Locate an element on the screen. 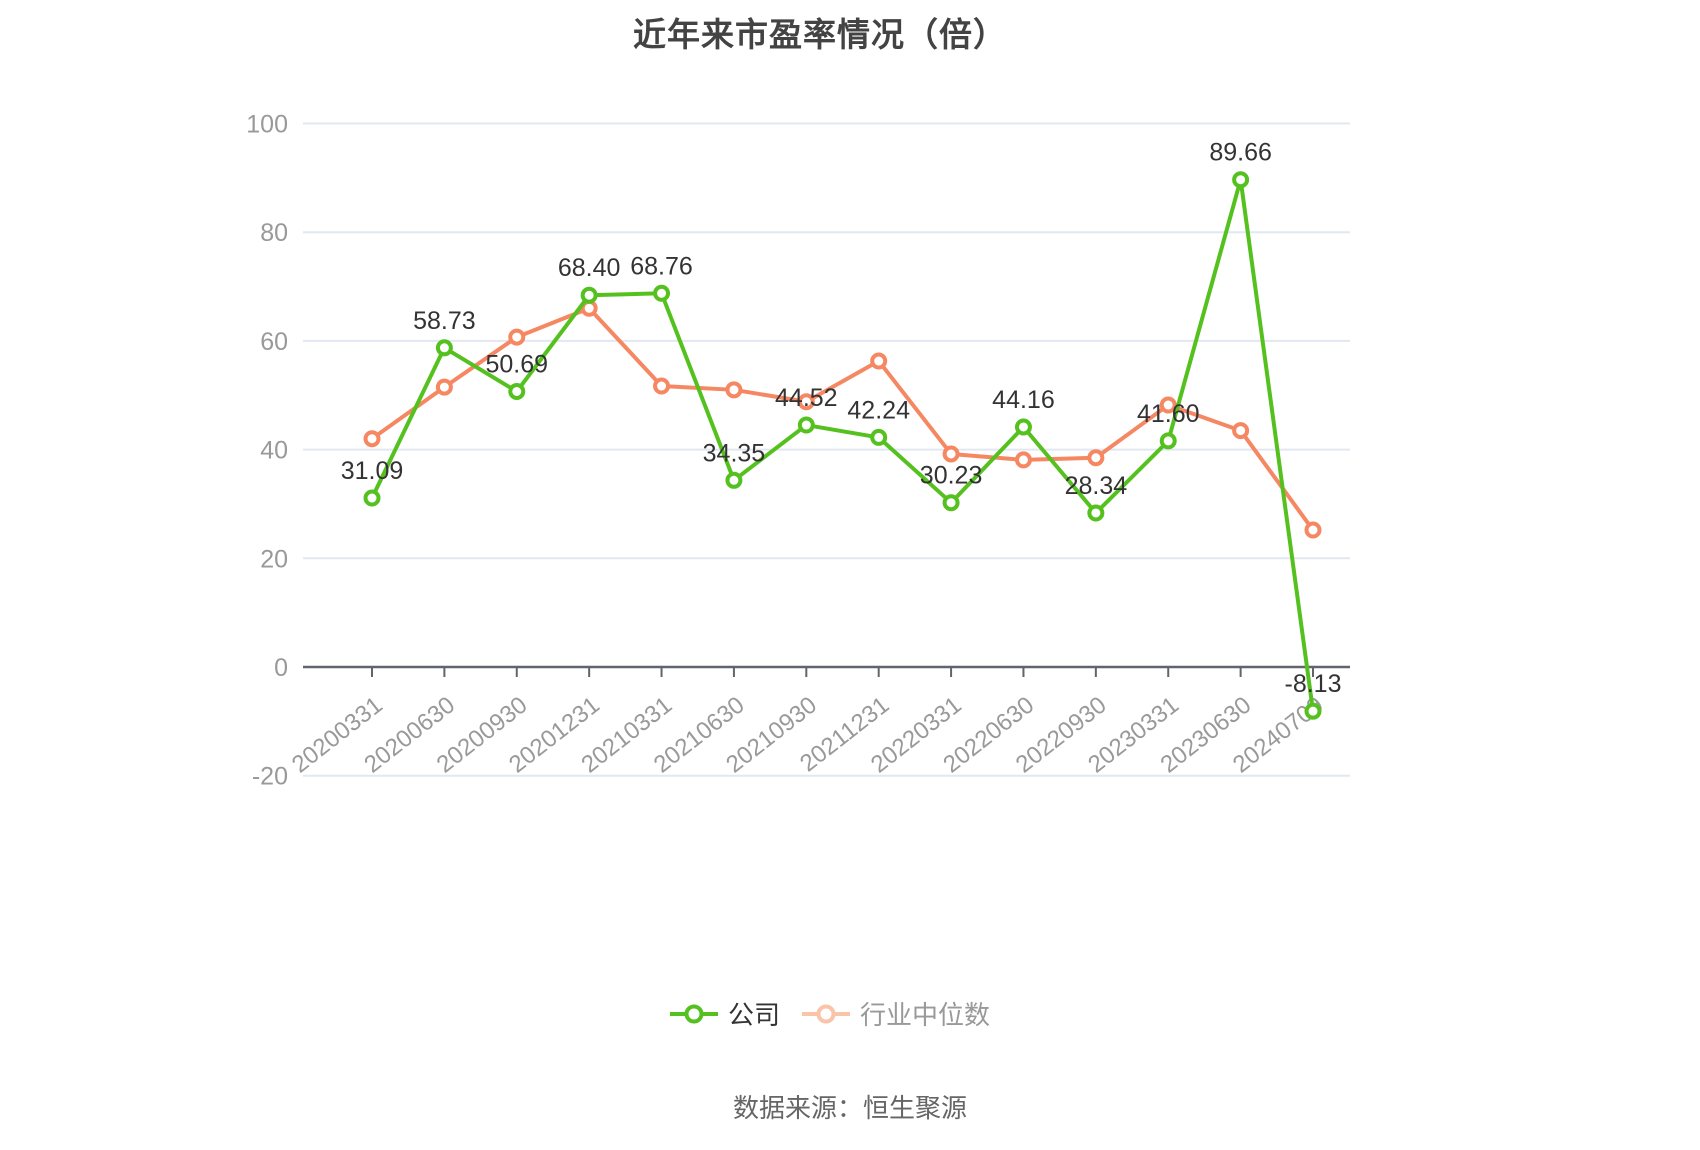  company-value-label: 42.24 is located at coordinates (878, 410).